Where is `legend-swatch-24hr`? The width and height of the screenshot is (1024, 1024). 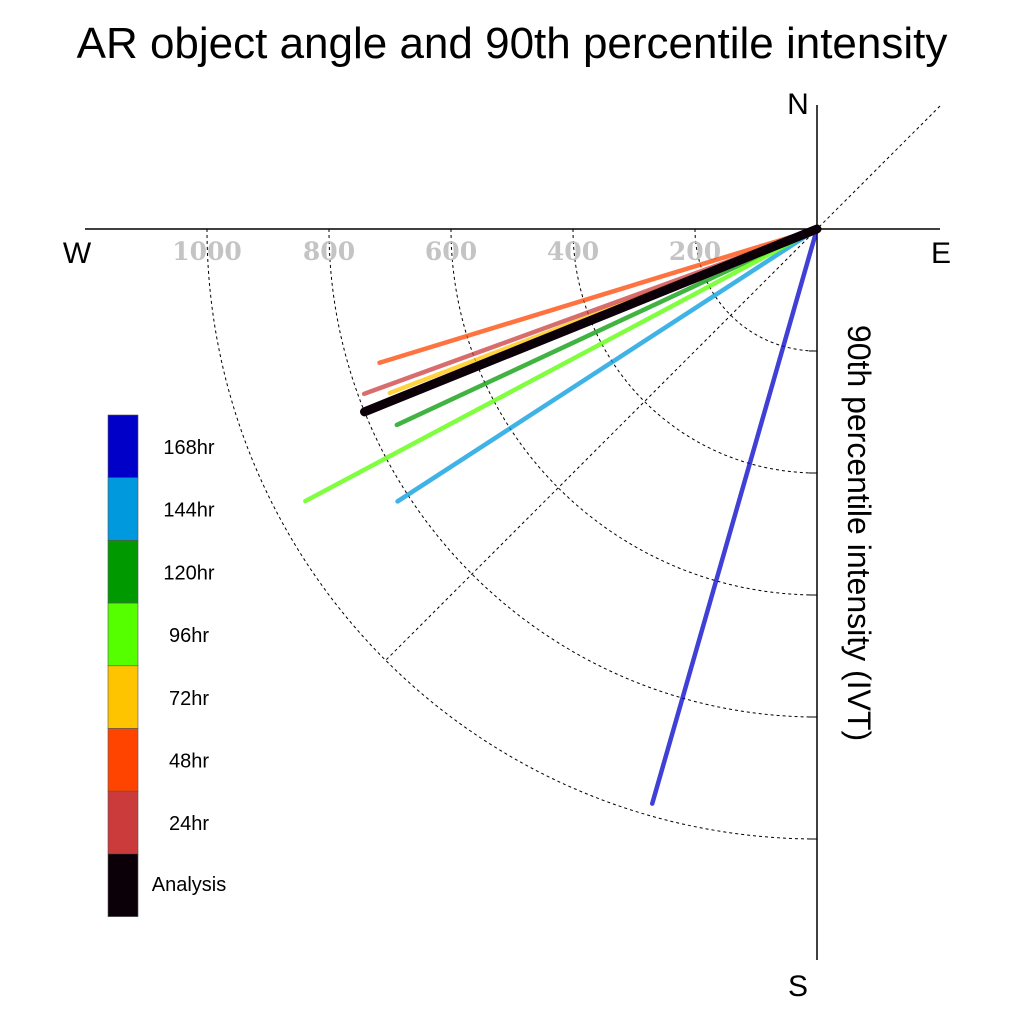
legend-swatch-24hr is located at coordinates (123, 822).